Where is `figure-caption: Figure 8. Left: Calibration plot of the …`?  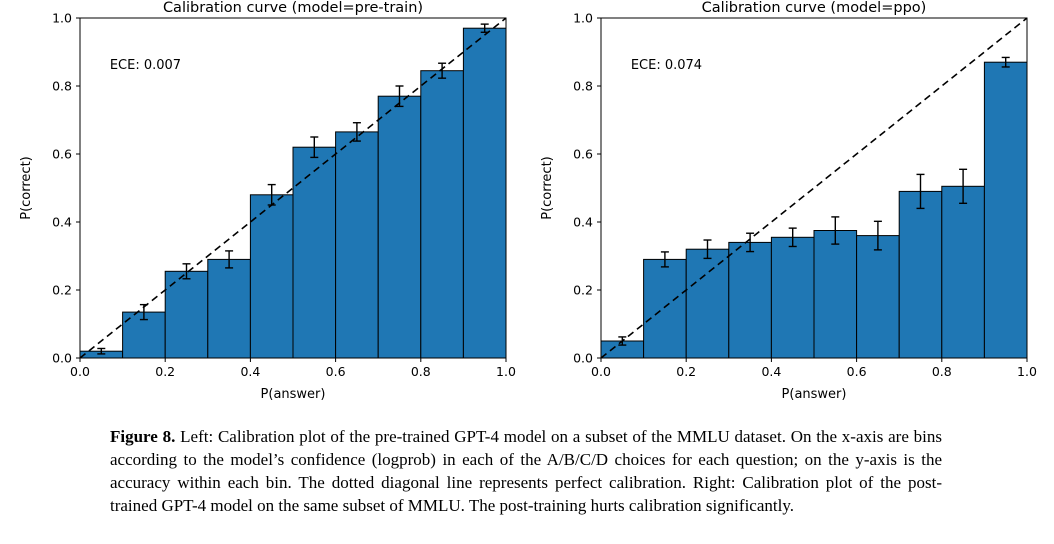
figure-caption: Figure 8. Left: Calibration plot of the … is located at coordinates (526, 471).